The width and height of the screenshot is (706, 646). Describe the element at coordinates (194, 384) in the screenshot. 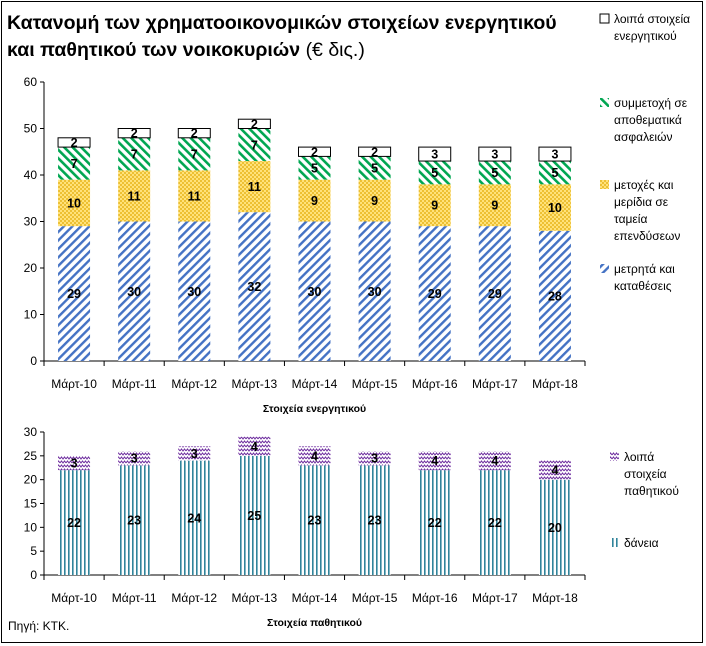

I see `assets-category-label: Μάρτ-12` at that location.